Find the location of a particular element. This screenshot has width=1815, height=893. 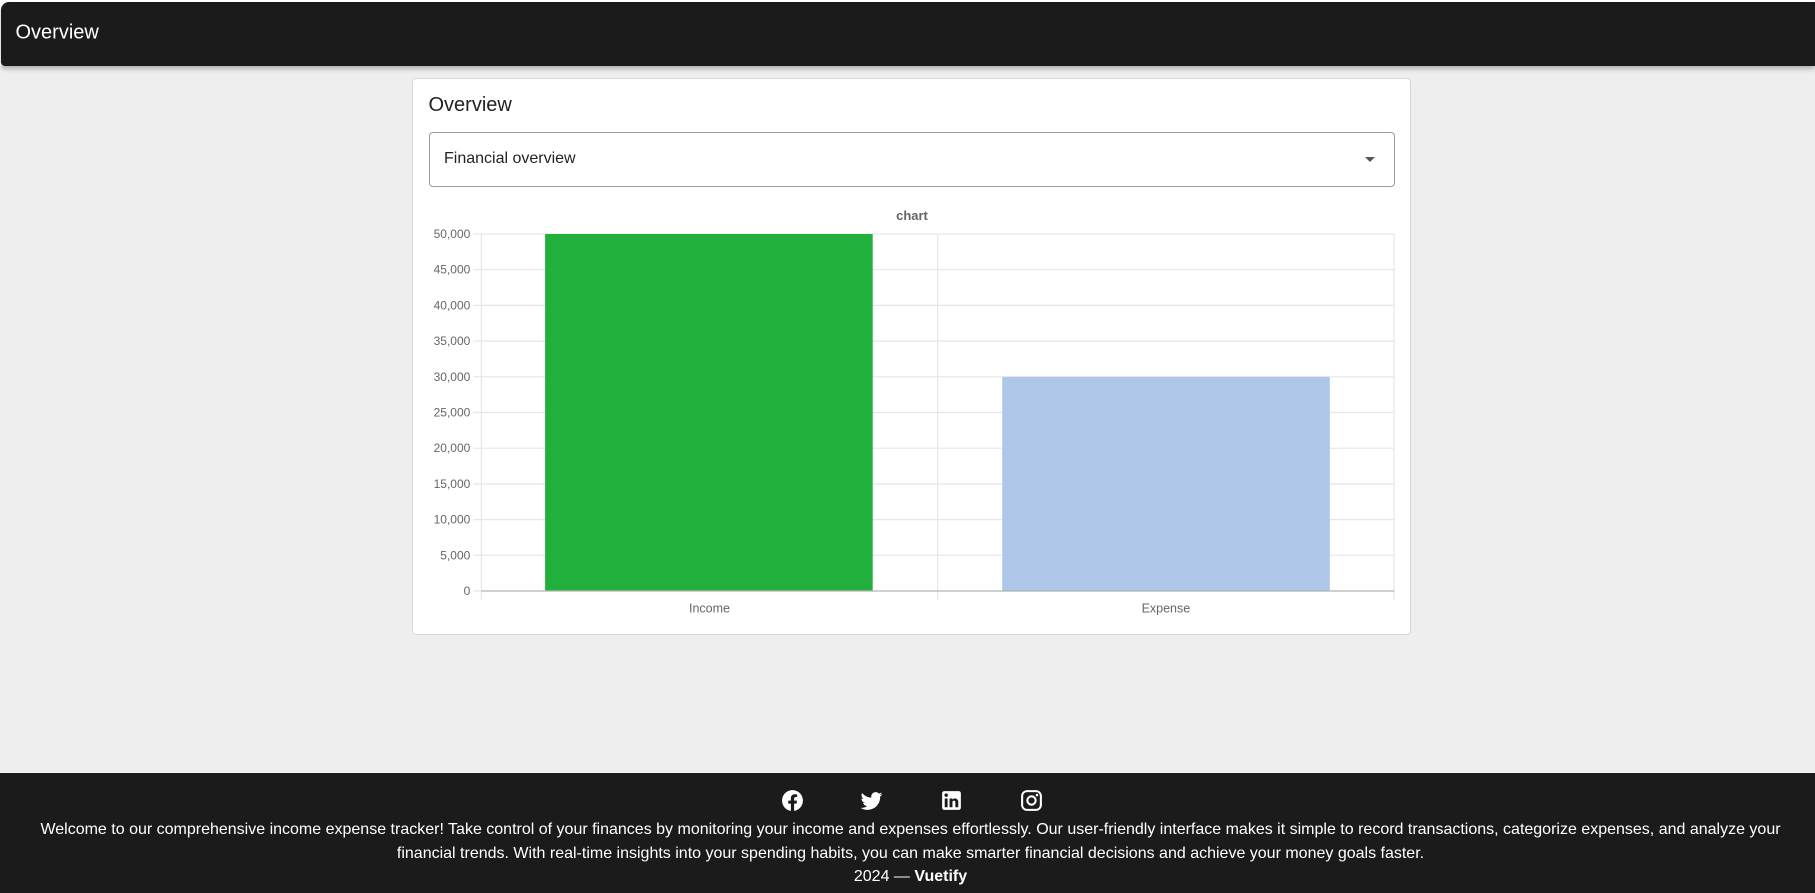

svg-text: 5,000 is located at coordinates (455, 555).